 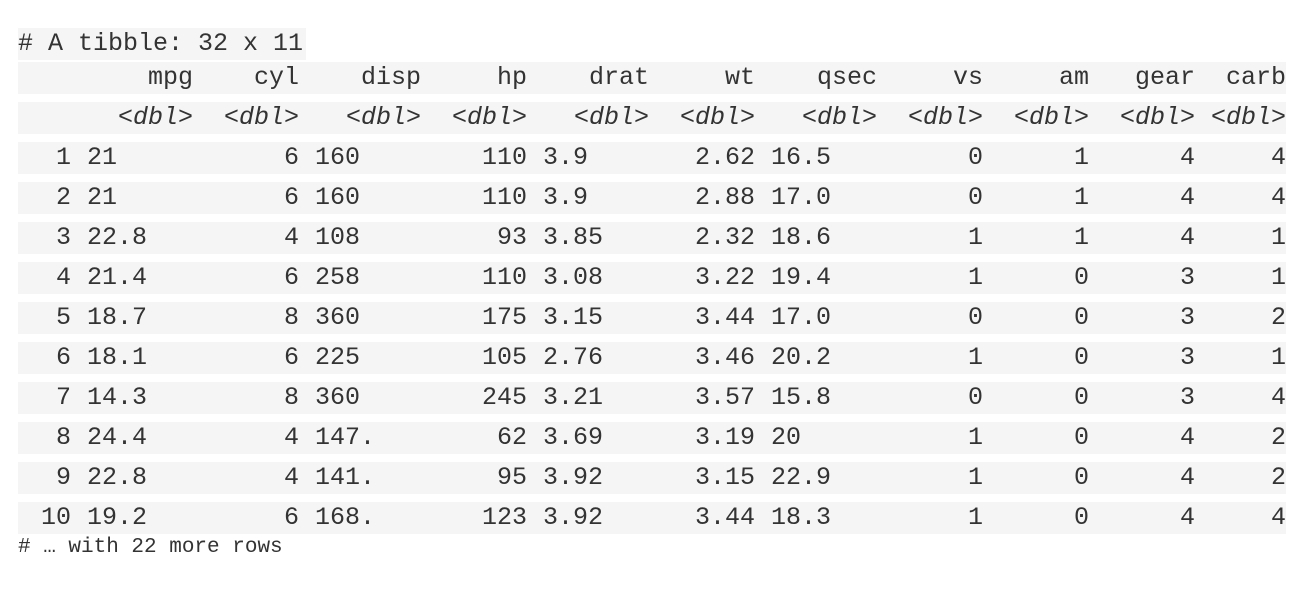 What do you see at coordinates (1240, 78) in the screenshot?
I see `col-header-carb: carb` at bounding box center [1240, 78].